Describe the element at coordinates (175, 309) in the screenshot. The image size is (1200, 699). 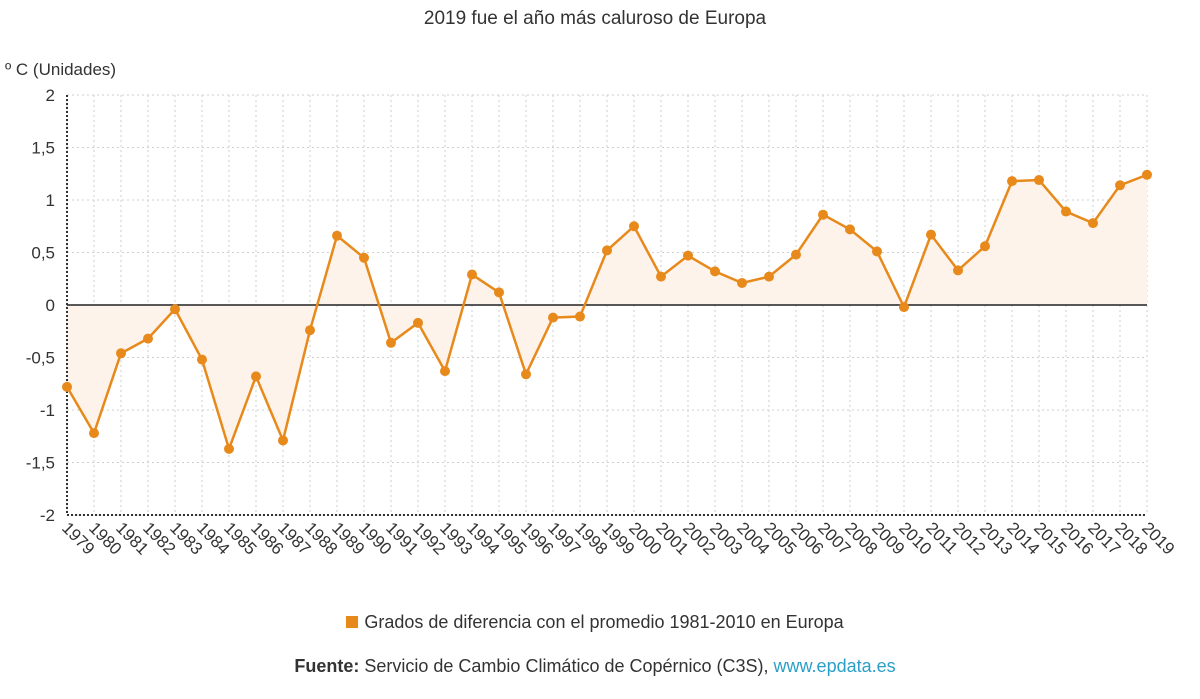
I see `data-point-1983` at that location.